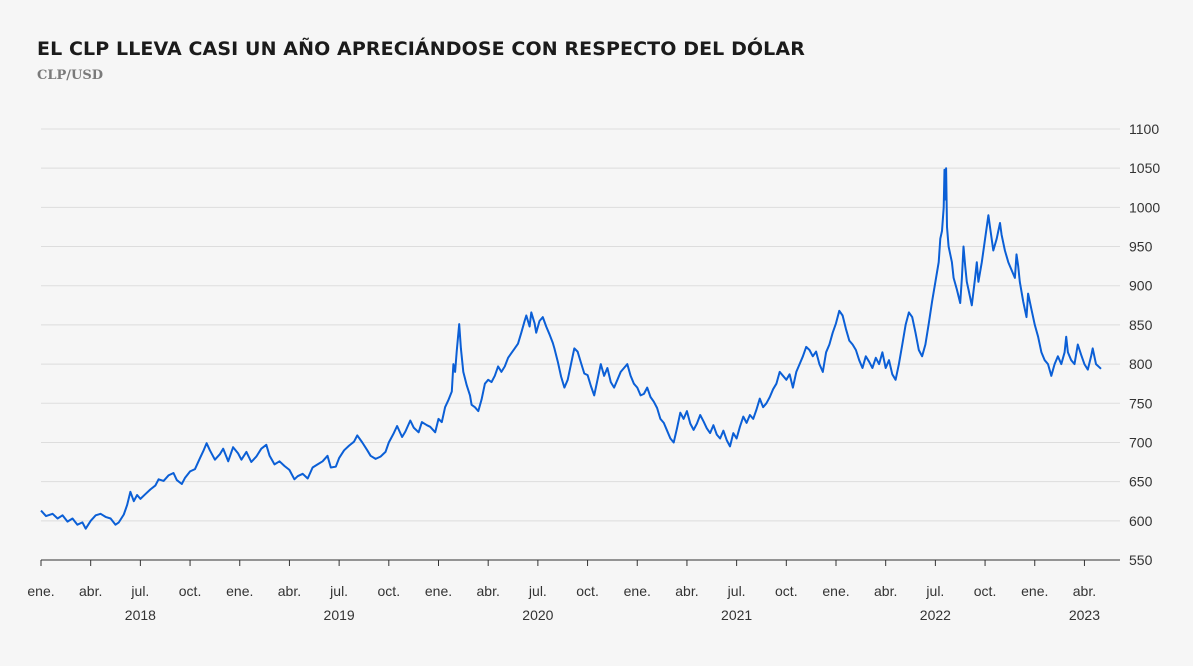 This screenshot has width=1193, height=666. What do you see at coordinates (1144, 129) in the screenshot?
I see `y-tick-label: 1100` at bounding box center [1144, 129].